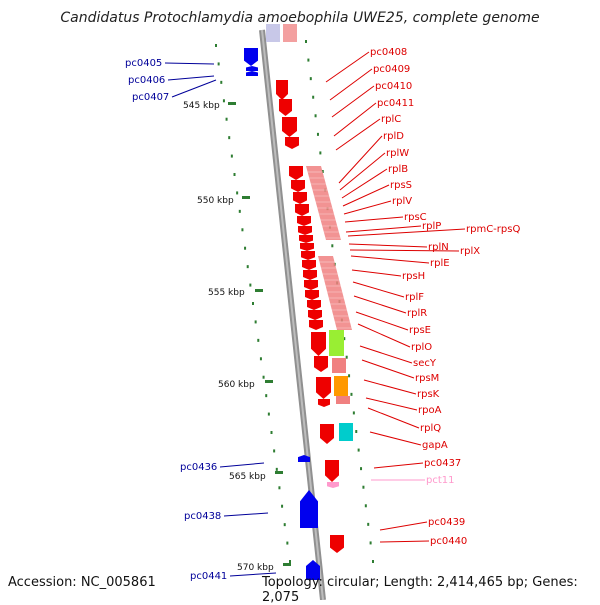 This screenshot has width=600, height=605. Describe the element at coordinates (390, 259) in the screenshot. I see `leader-rplE` at that location.